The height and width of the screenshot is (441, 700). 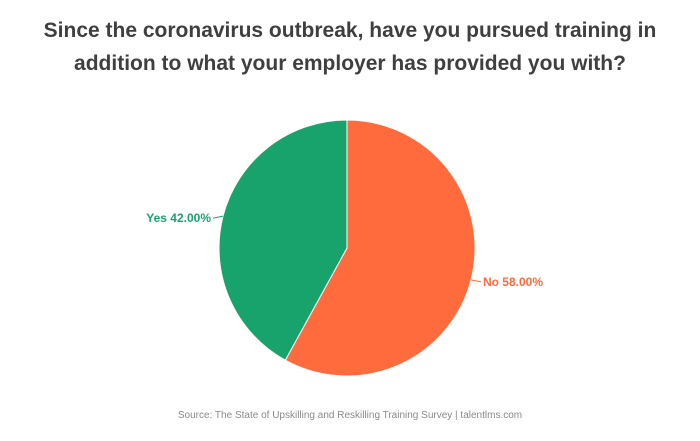 I want to click on leader-line-no, so click(x=476, y=281).